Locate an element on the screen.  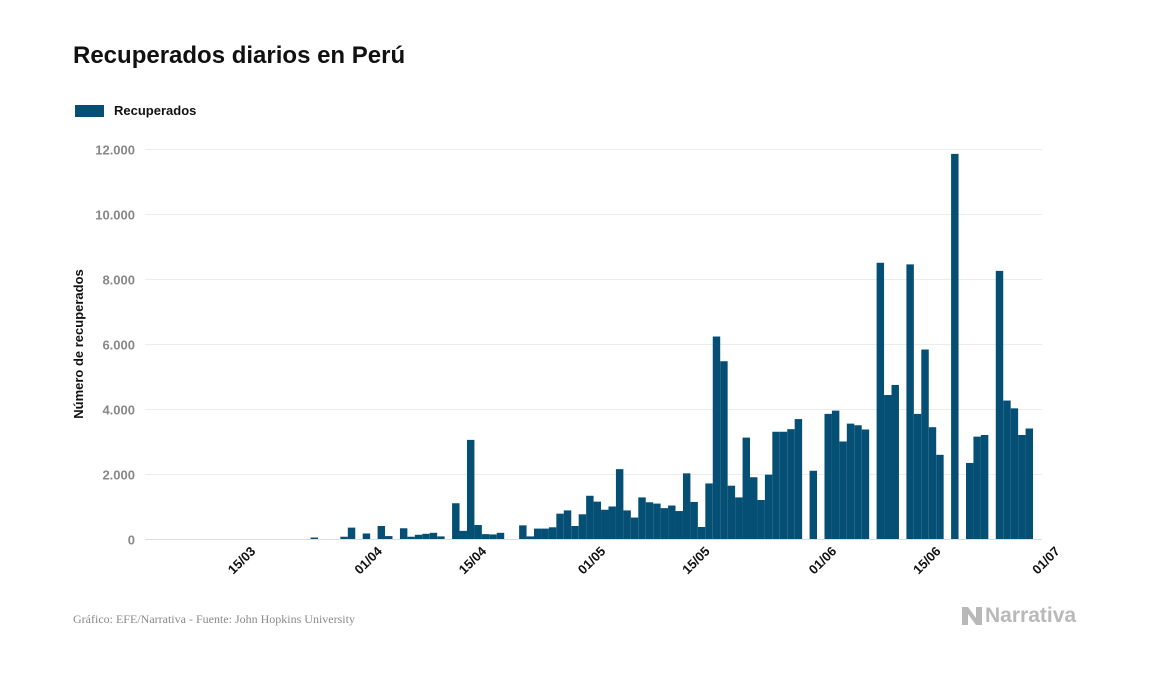
x-tick-label: 15/06 is located at coordinates (927, 561).